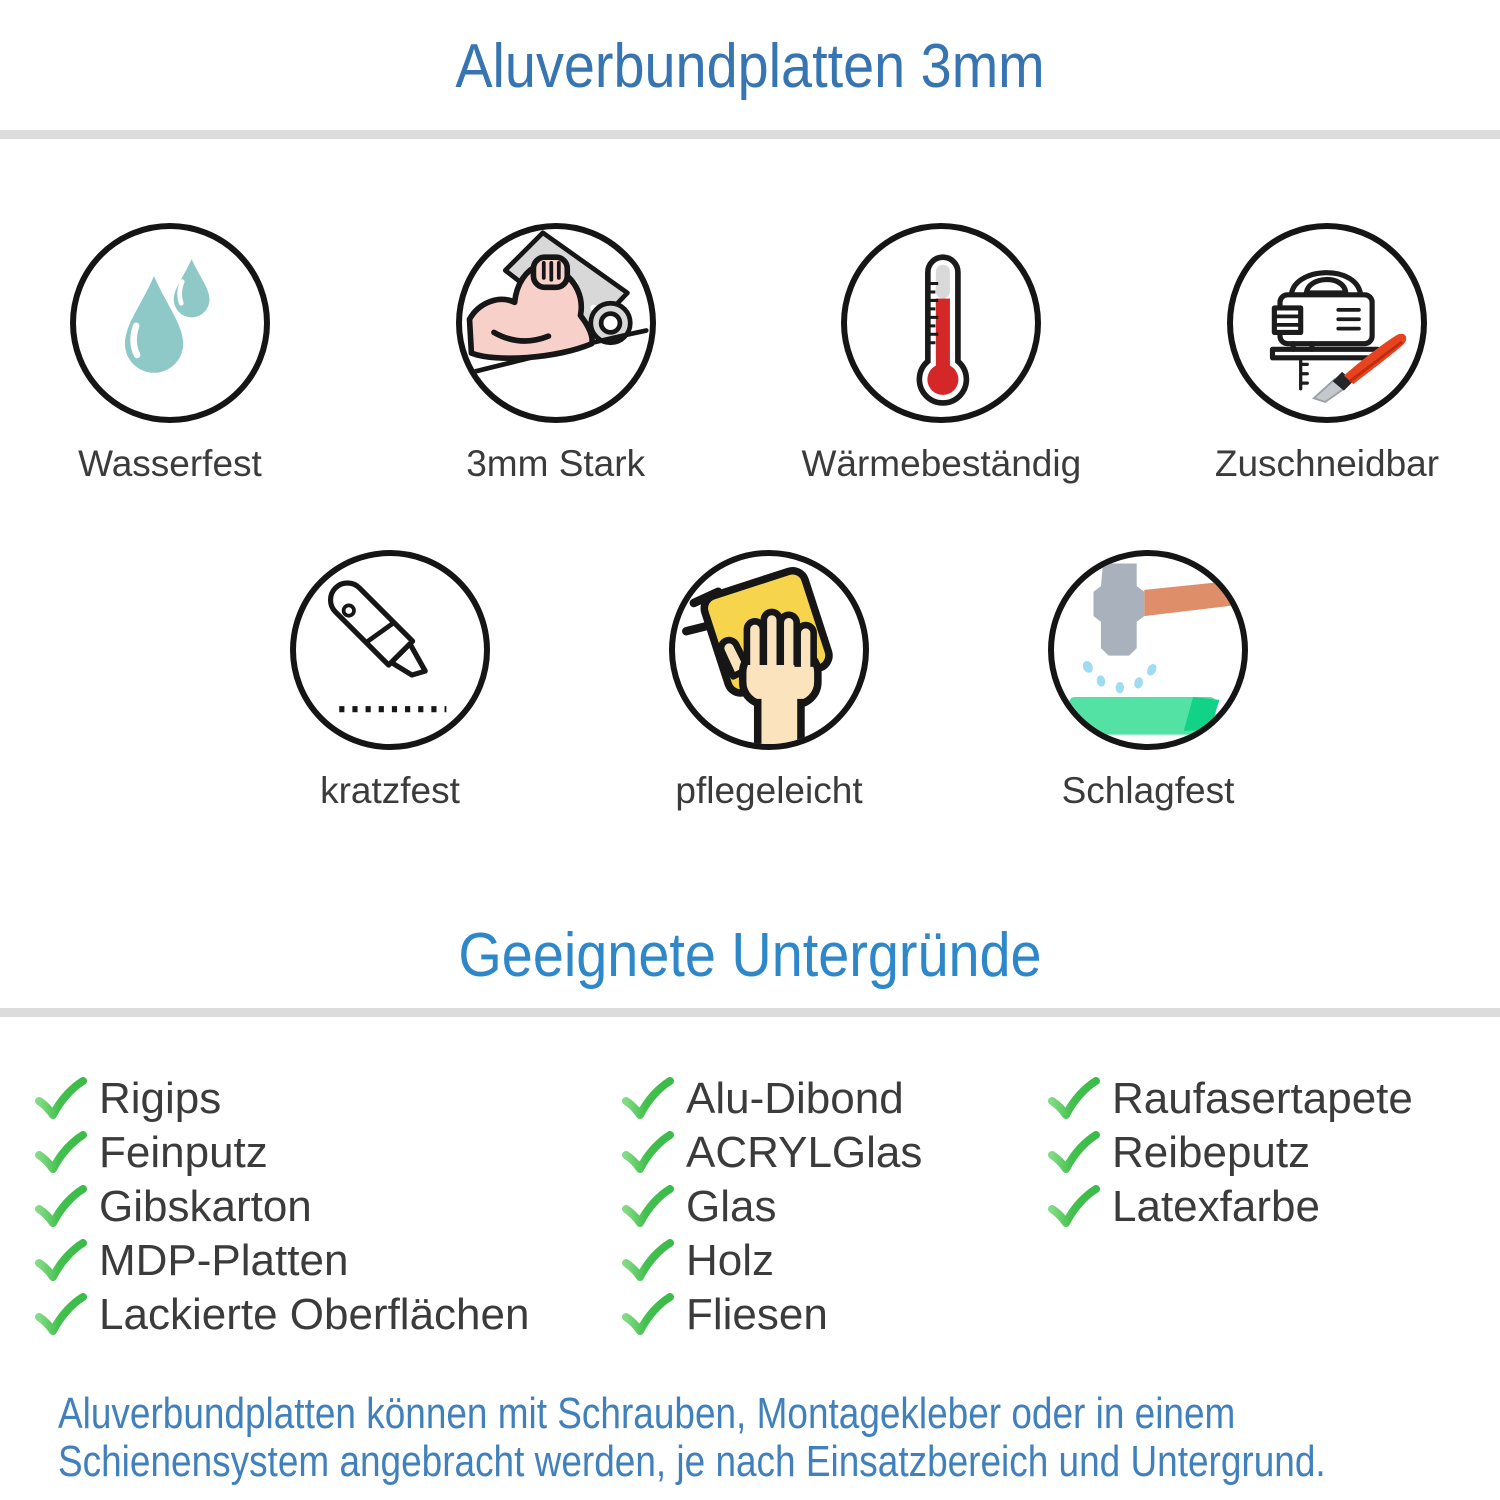 The image size is (1500, 1500). I want to click on feature-wasserfest: Wasserfest, so click(170, 354).